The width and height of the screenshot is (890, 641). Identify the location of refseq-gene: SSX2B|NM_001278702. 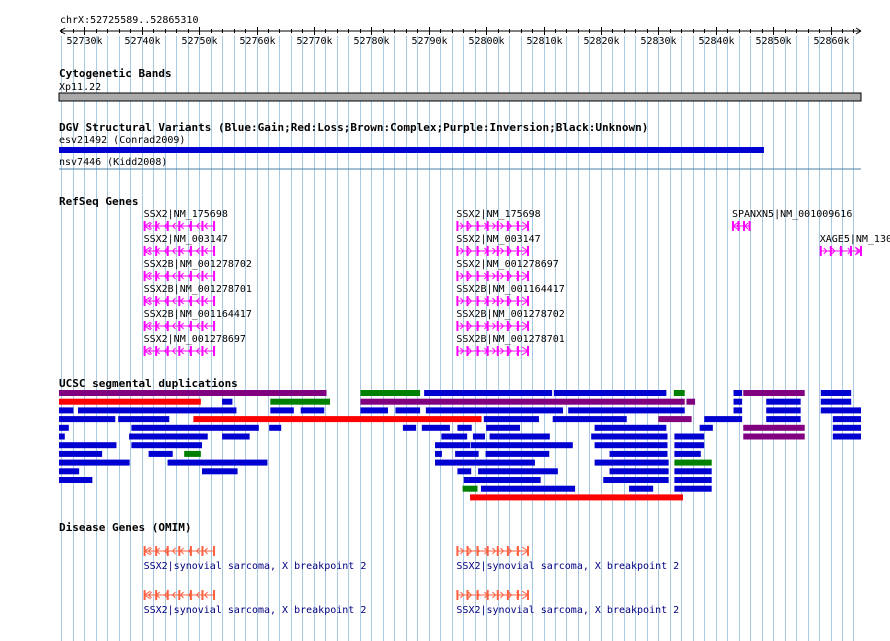
(510, 320).